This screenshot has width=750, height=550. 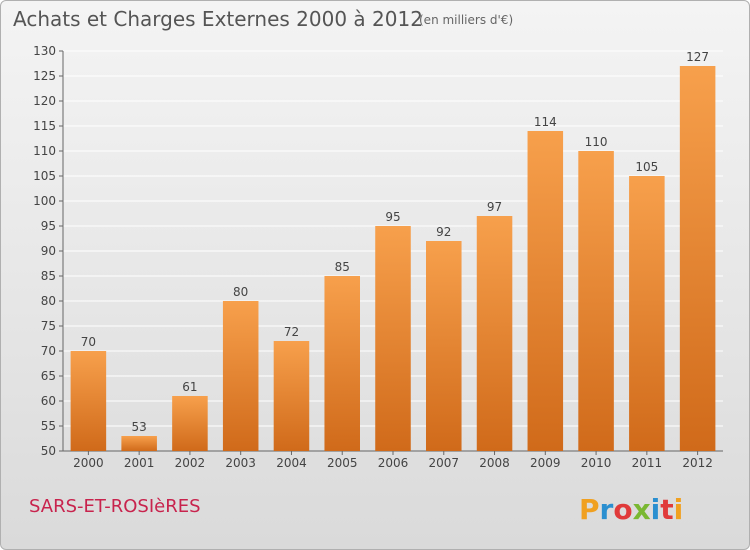 I want to click on bar-value-label: 80, so click(x=240, y=292).